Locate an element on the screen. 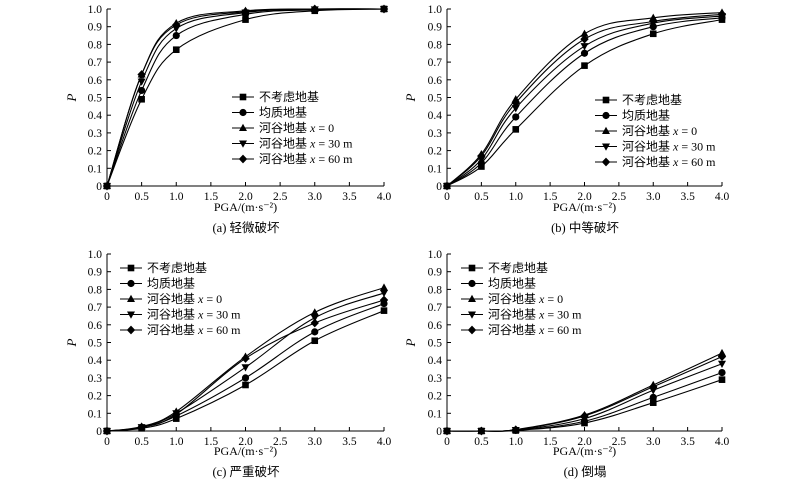  legend-label: 不考虑地基 is located at coordinates (177, 268).